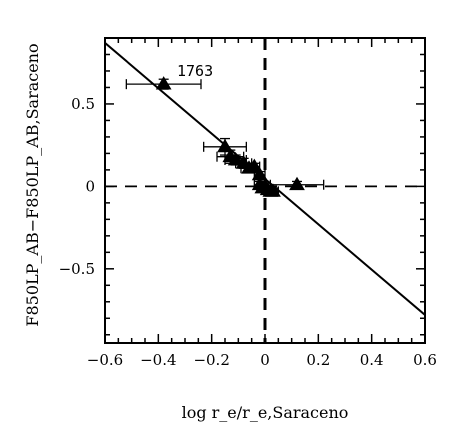  What do you see at coordinates (372, 360) in the screenshot?
I see `x-tick-label: 0.4` at bounding box center [372, 360].